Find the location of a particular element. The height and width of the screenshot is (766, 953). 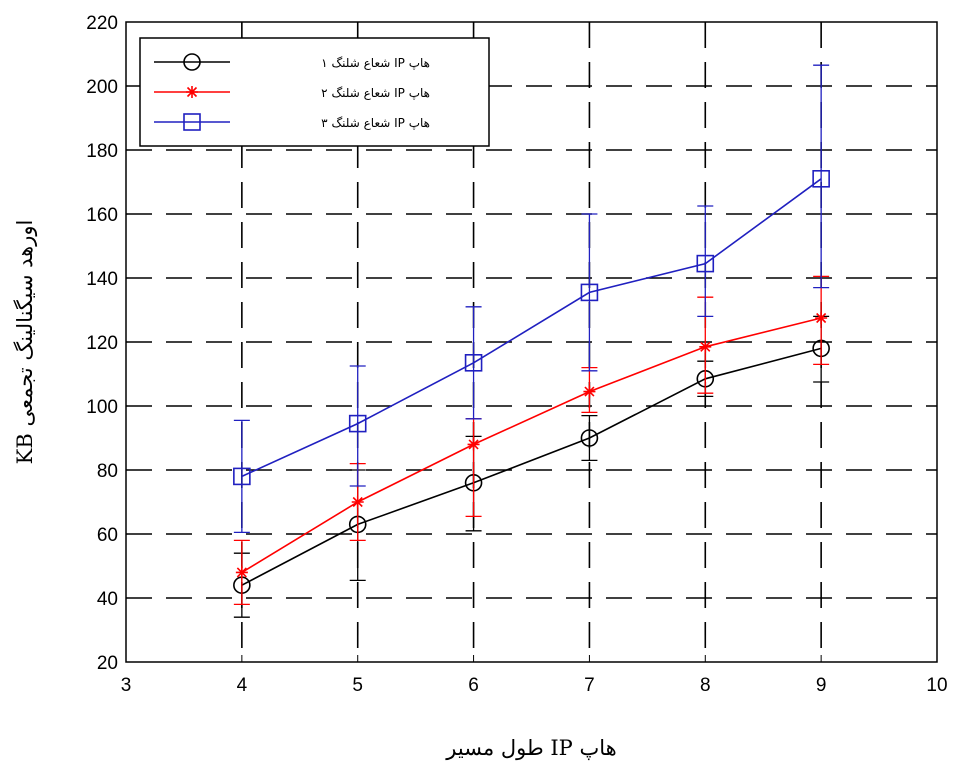

x-tick-label: 8 is located at coordinates (705, 685).